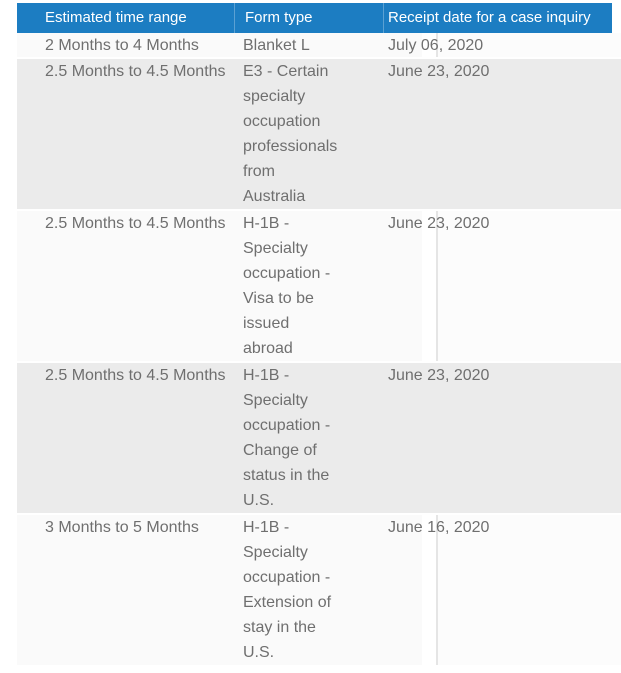  What do you see at coordinates (122, 527) in the screenshot?
I see `cell-time-range: 3 Months to 5 Months` at bounding box center [122, 527].